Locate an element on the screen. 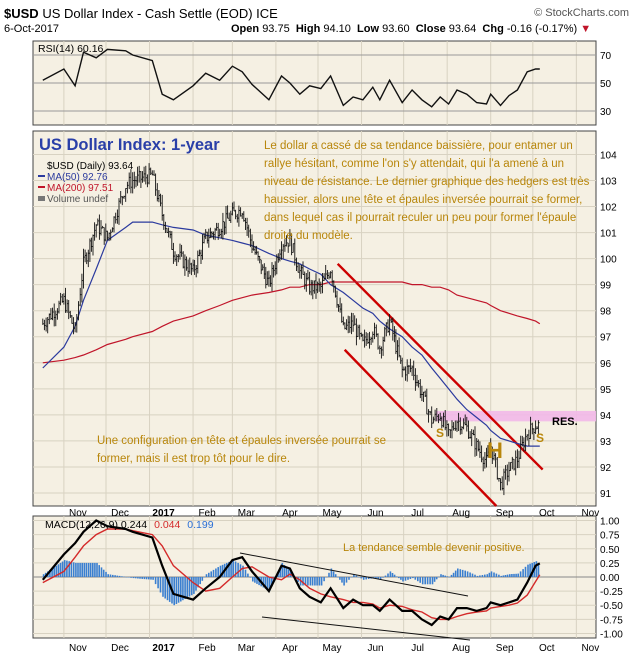 Image resolution: width=633 pixels, height=662 pixels. down-arrow-icon: ▼ is located at coordinates (586, 29).